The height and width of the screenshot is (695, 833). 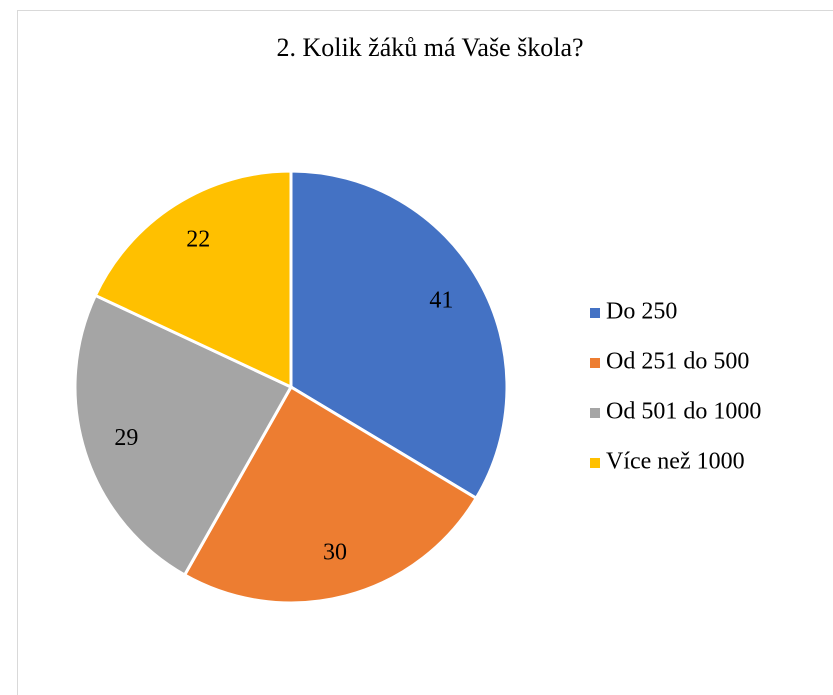 I want to click on data-label: 29, so click(x=126, y=438).